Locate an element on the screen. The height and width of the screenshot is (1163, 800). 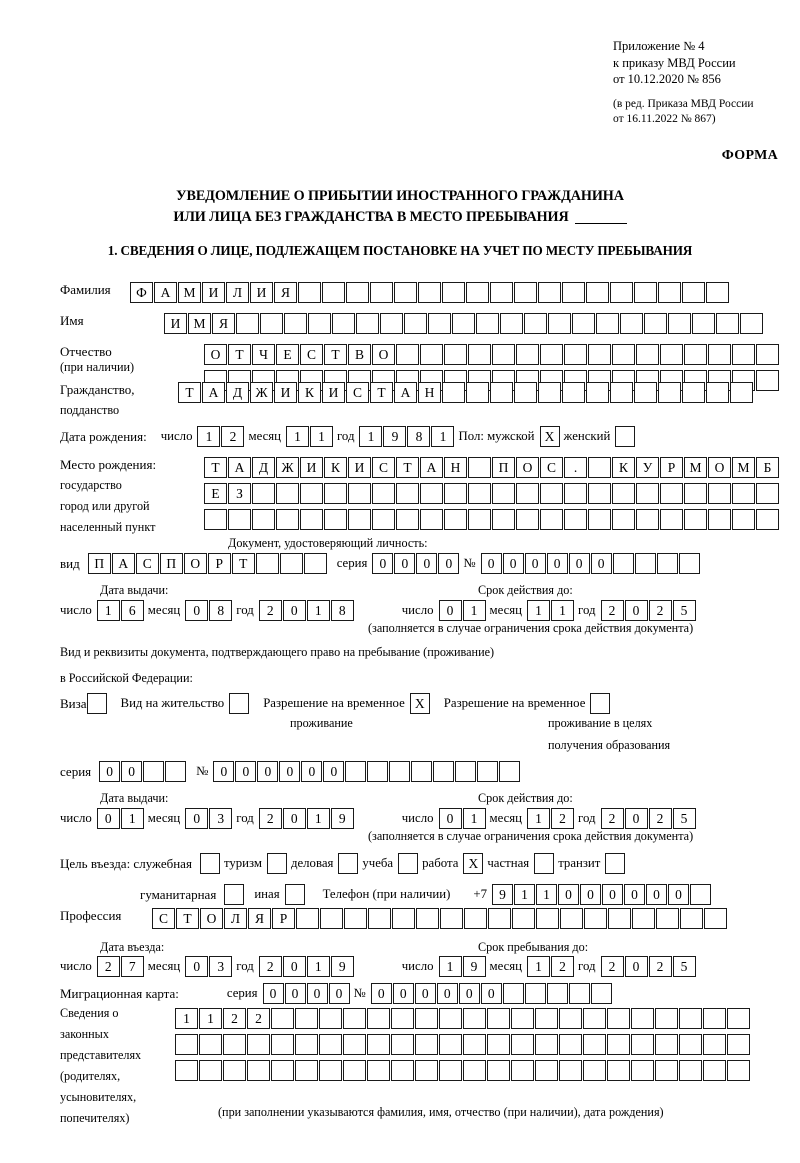
entry-year-field-cell: 0 is located at coordinates (294, 966).